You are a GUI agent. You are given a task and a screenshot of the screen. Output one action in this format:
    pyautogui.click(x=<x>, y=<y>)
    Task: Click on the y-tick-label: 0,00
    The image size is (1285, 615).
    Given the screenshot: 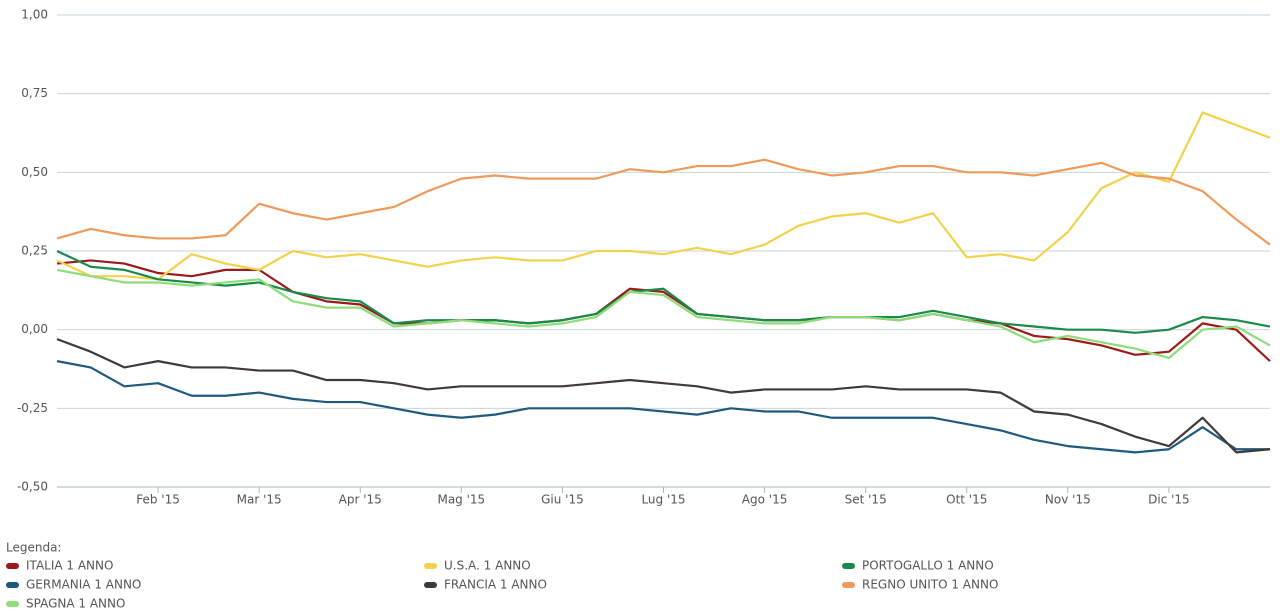 What is the action you would take?
    pyautogui.click(x=34, y=329)
    